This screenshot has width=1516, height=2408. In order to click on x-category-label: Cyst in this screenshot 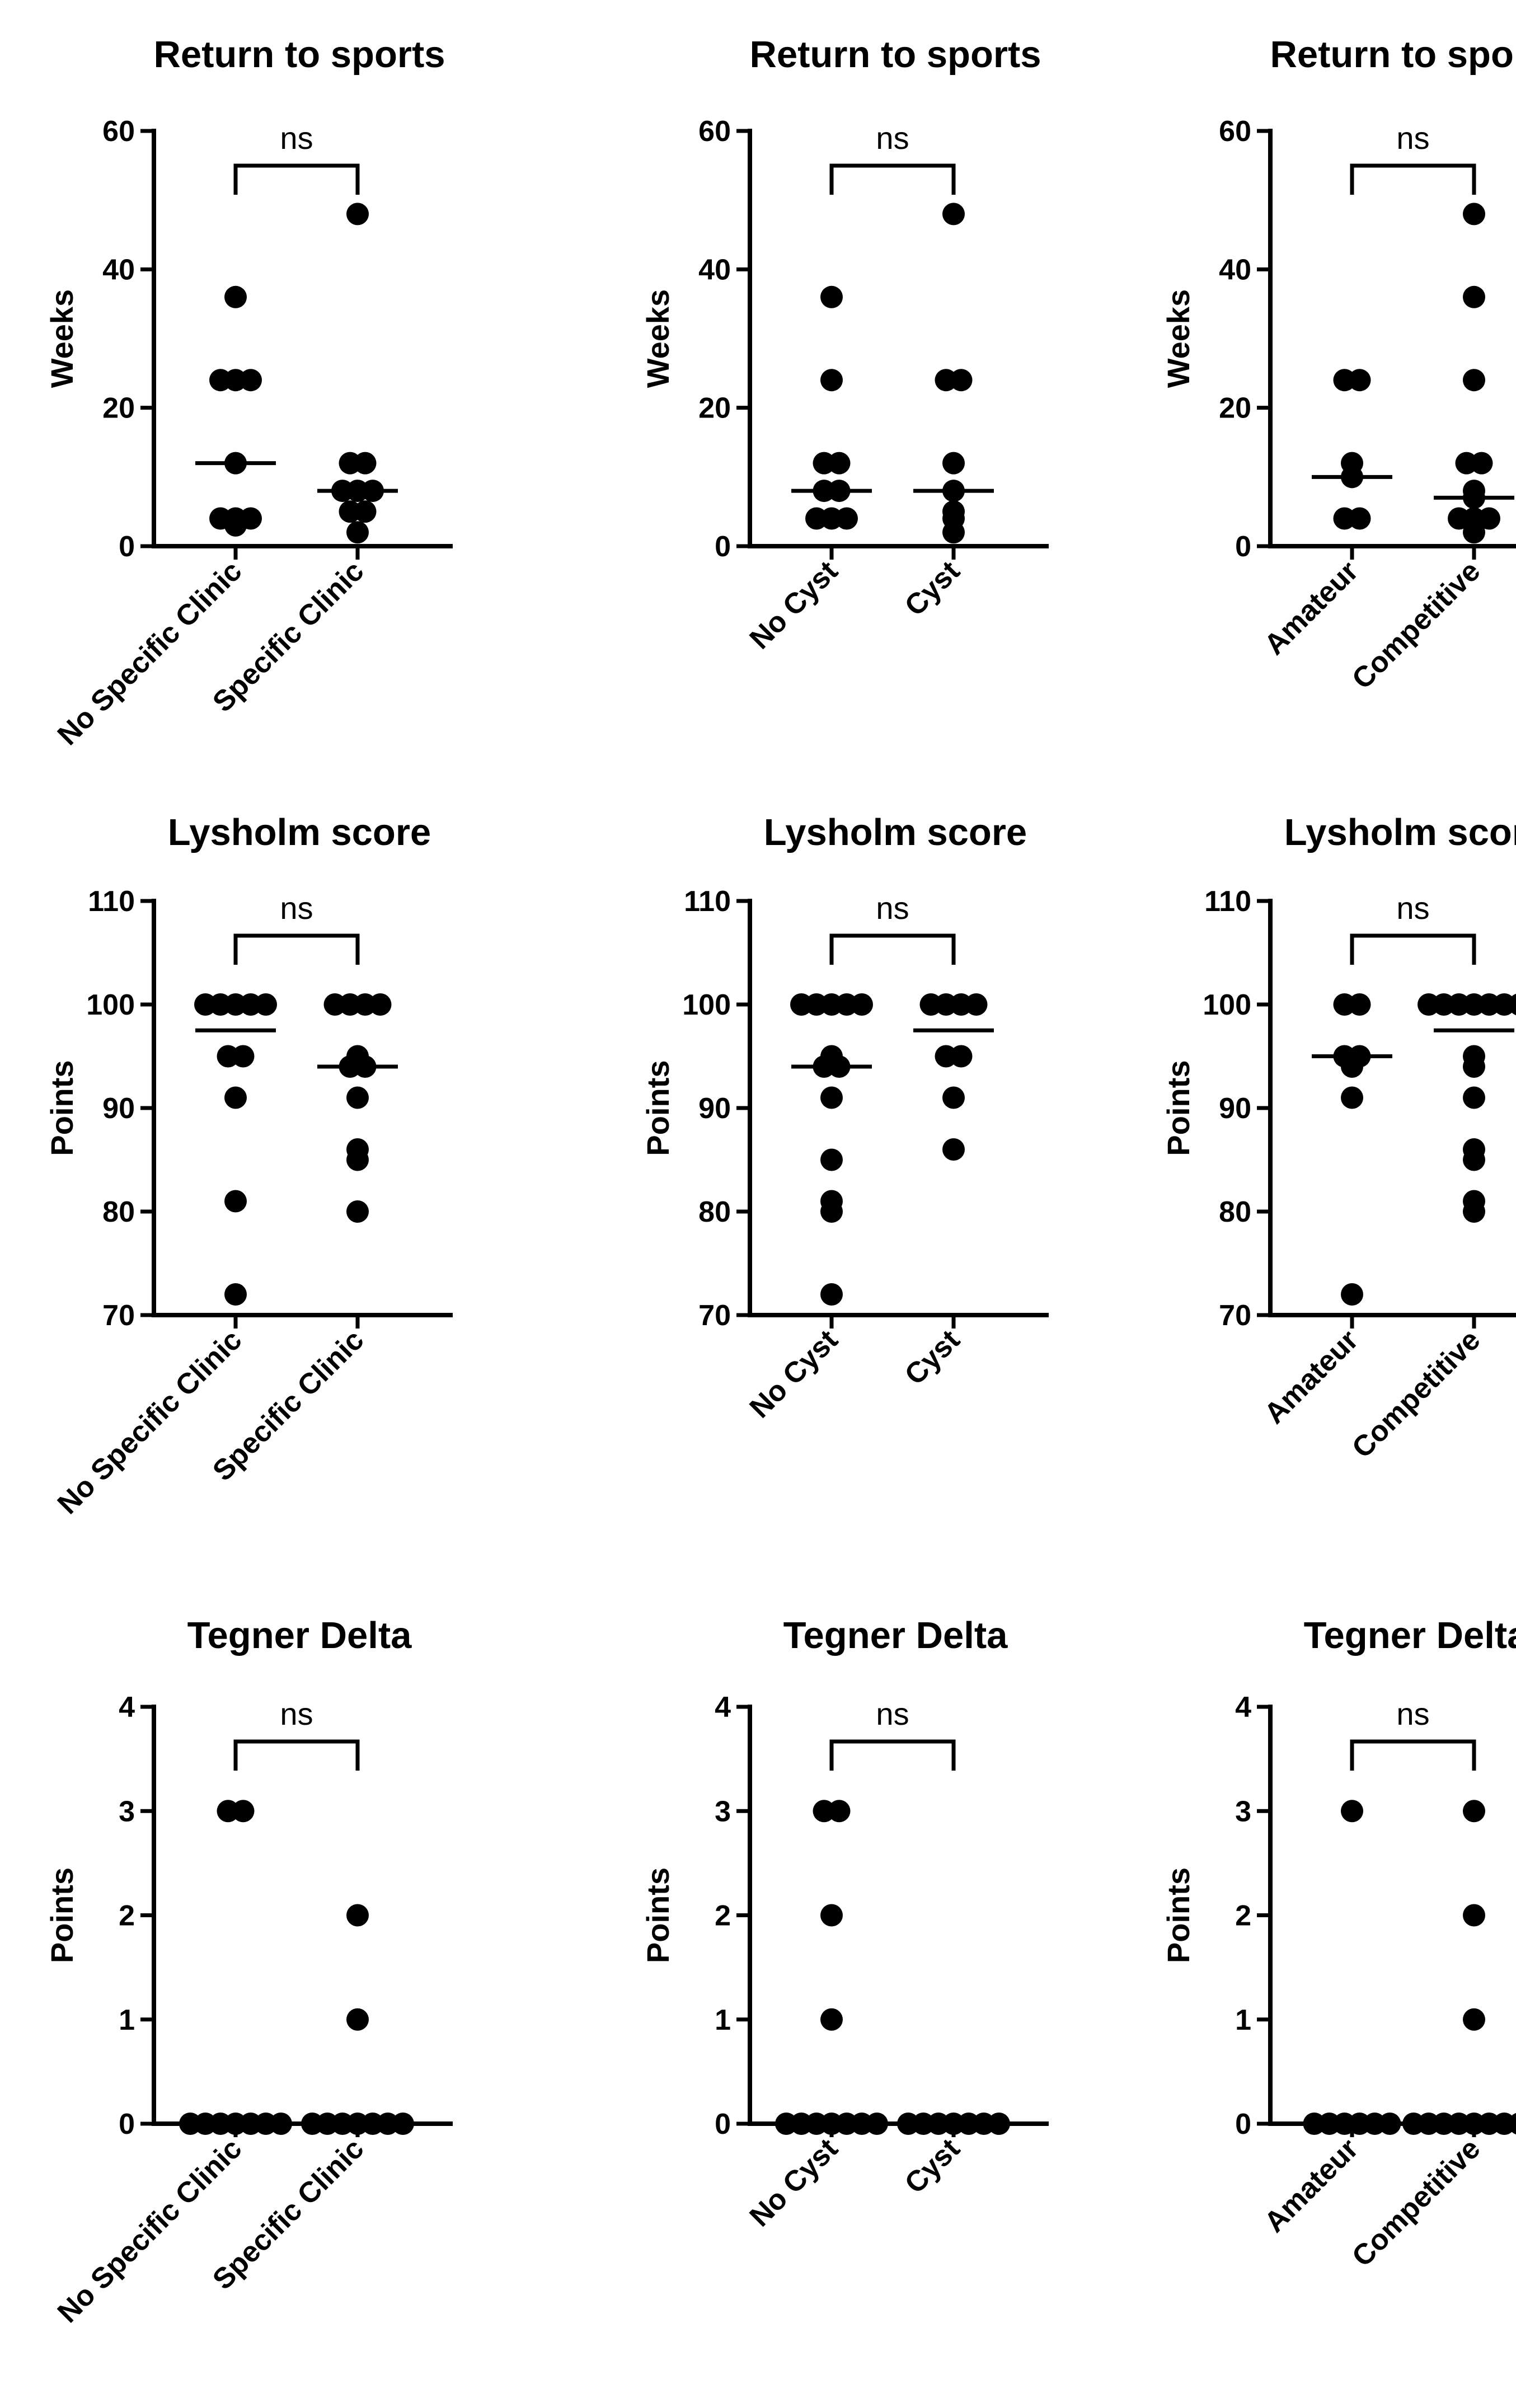, I will do `click(933, 589)`.